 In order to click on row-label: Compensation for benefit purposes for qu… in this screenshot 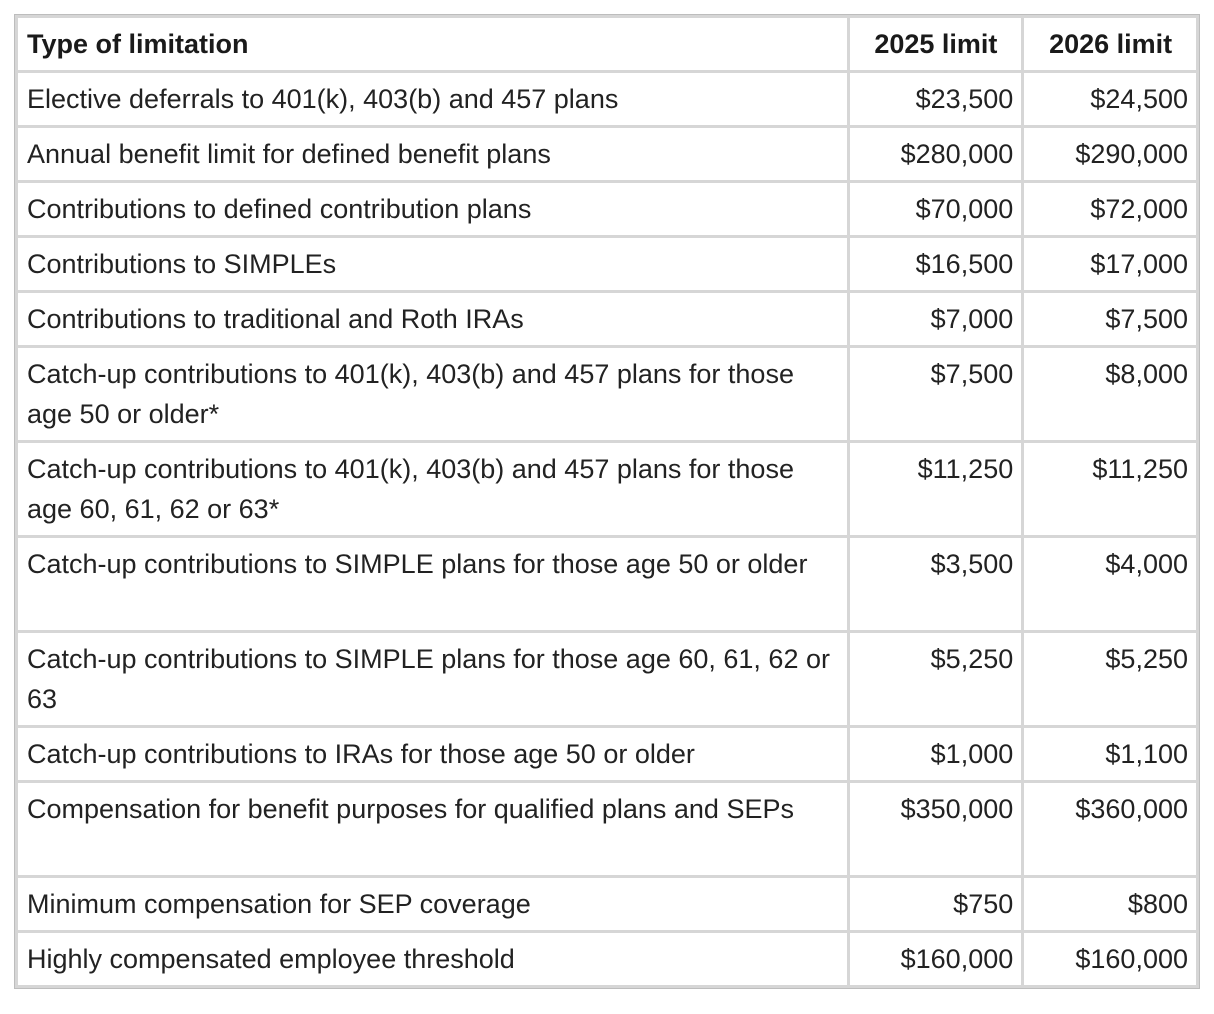, I will do `click(432, 829)`.